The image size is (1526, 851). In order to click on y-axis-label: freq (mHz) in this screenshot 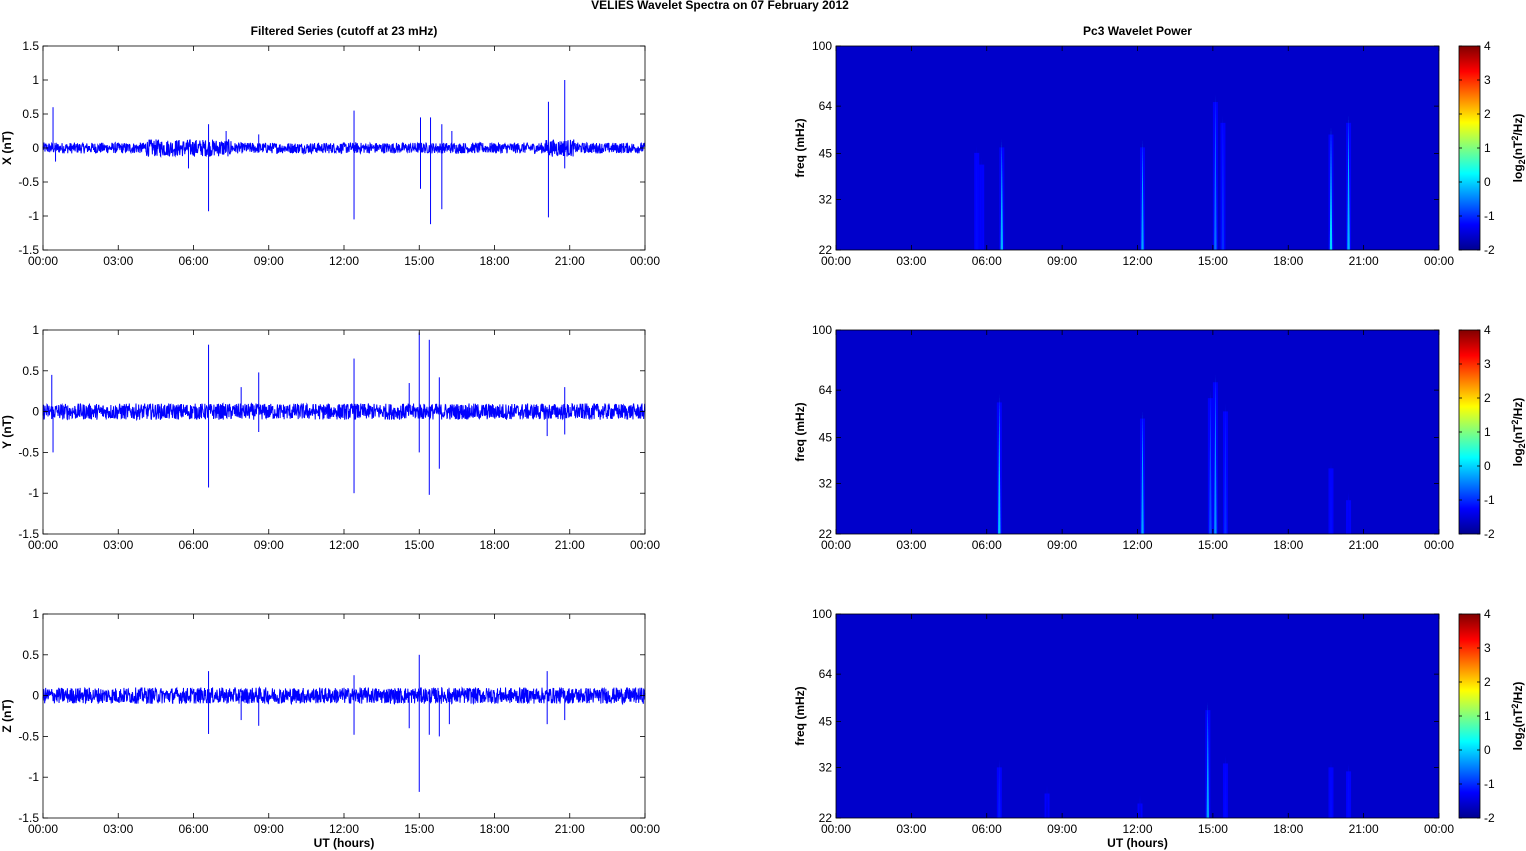, I will do `click(800, 715)`.